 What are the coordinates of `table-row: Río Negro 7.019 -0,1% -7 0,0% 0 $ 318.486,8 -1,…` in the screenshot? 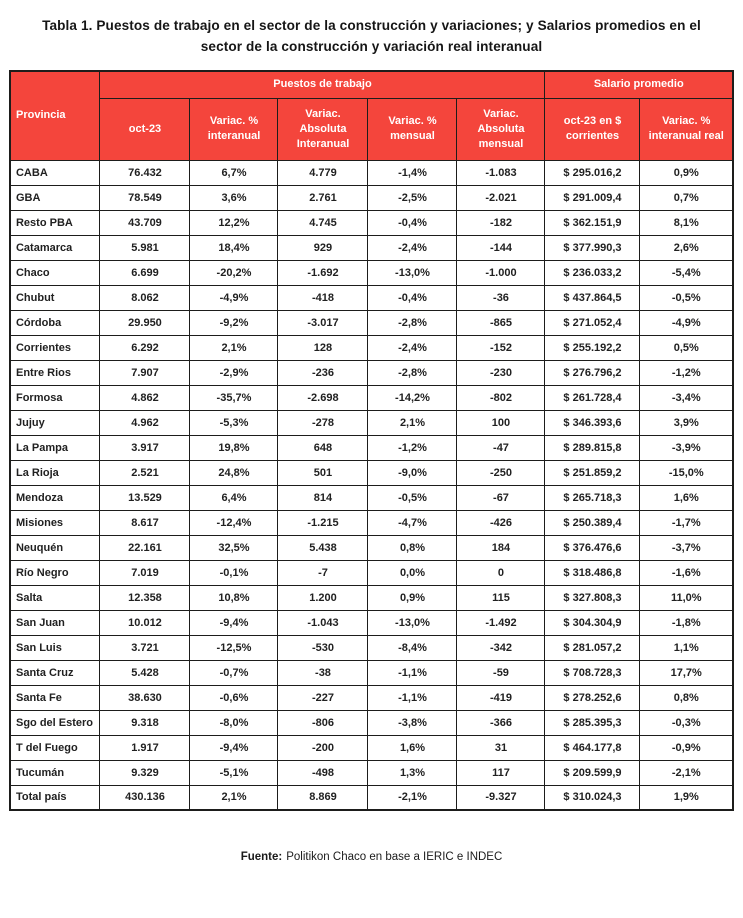 It's located at (371, 572).